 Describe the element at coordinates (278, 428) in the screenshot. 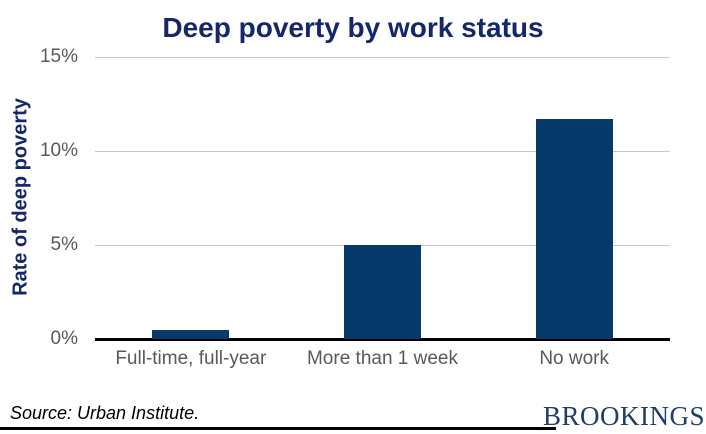

I see `footer-rule` at that location.